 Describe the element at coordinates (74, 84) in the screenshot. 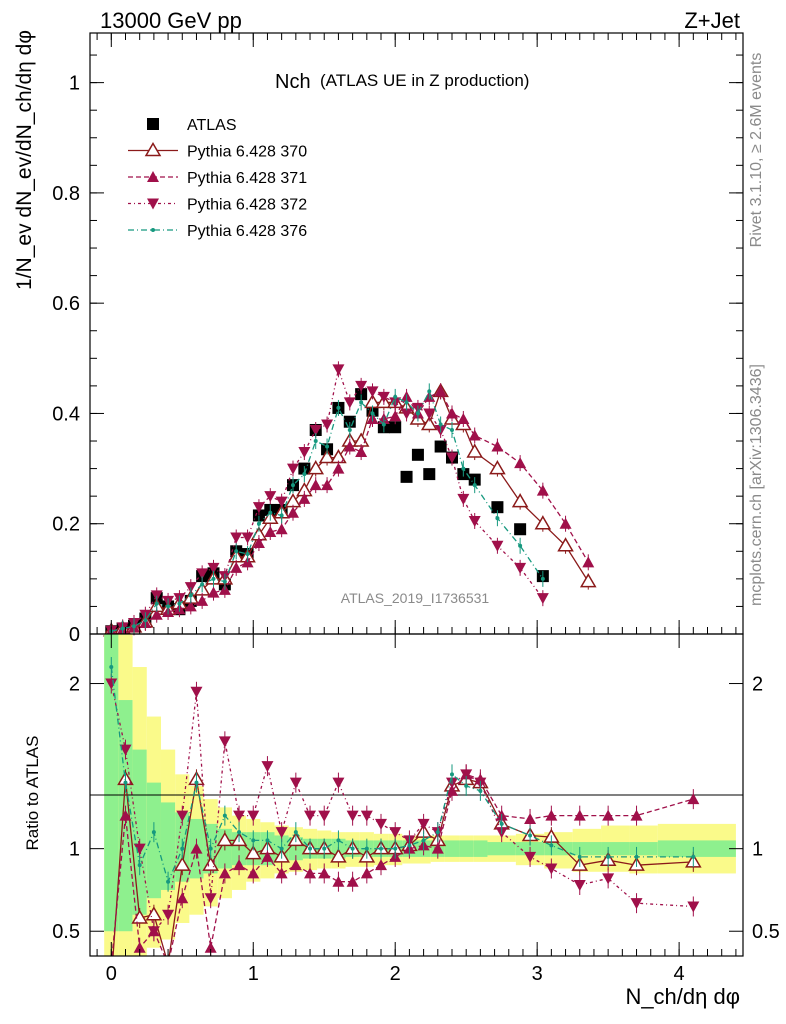

I see `main-ytick-label: 1` at that location.